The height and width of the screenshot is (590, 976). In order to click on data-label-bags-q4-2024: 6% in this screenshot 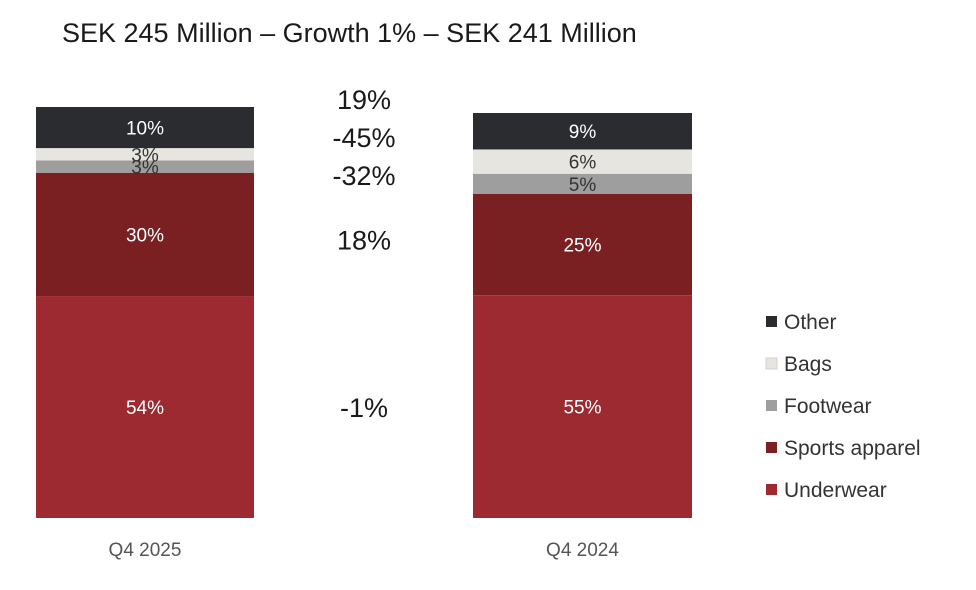, I will do `click(583, 163)`.